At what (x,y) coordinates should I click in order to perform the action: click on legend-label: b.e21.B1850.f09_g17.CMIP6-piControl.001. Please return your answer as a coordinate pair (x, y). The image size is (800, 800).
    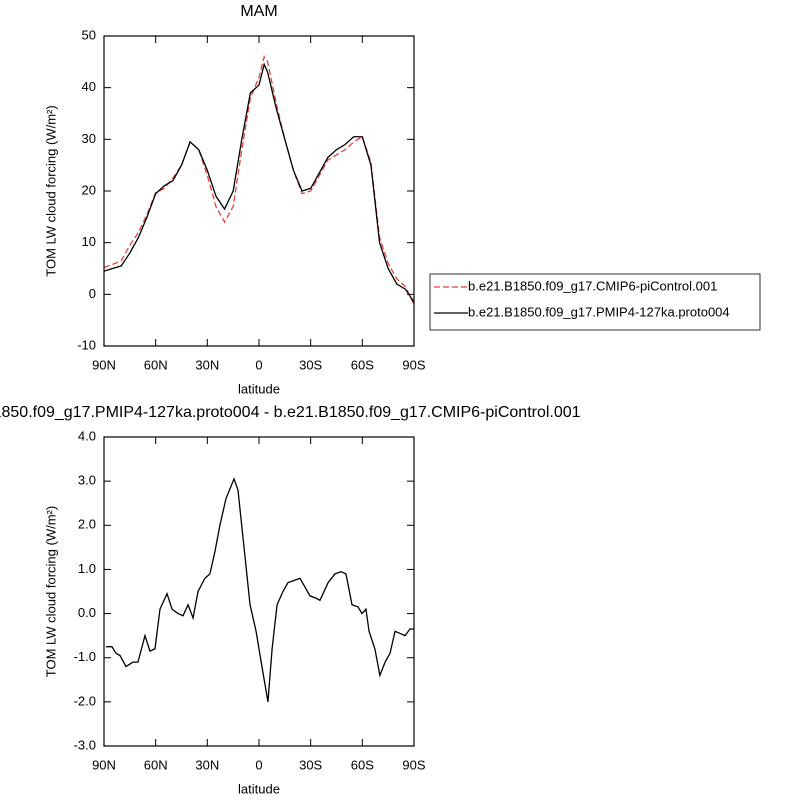
    Looking at the image, I should click on (592, 285).